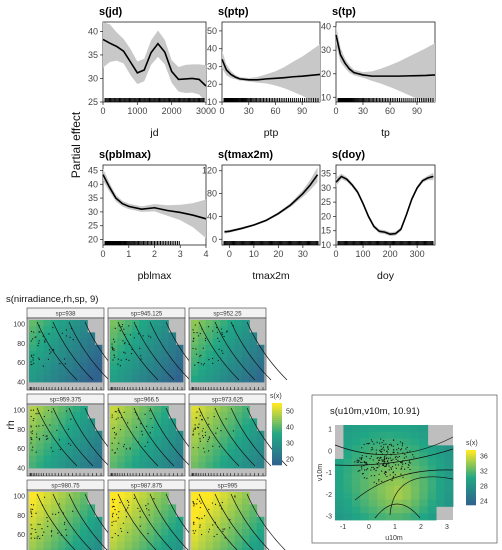 The image size is (502, 550). I want to click on y-axis-label: rh, so click(11, 424).